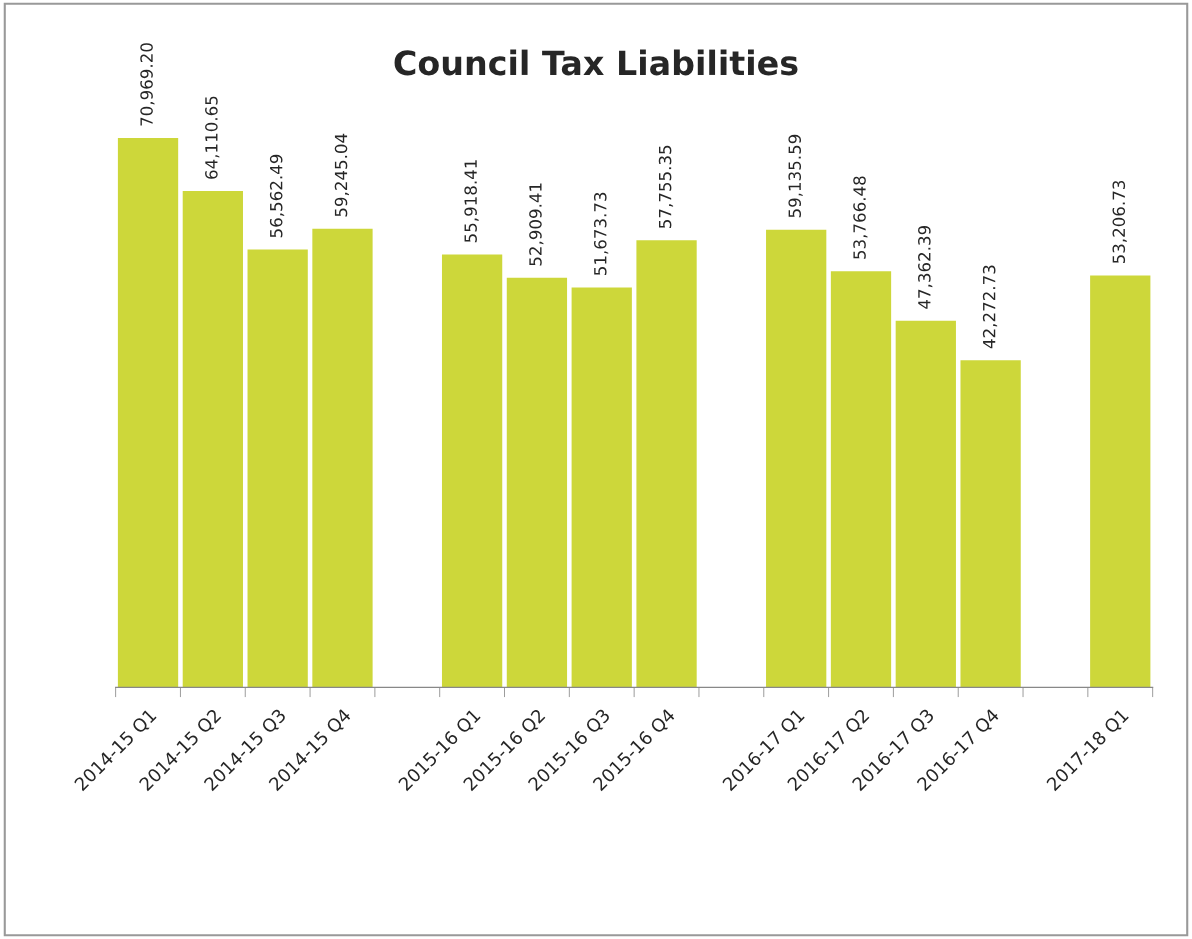 The width and height of the screenshot is (1192, 939). Describe the element at coordinates (1119, 222) in the screenshot. I see `data-label: 53,206.73` at that location.